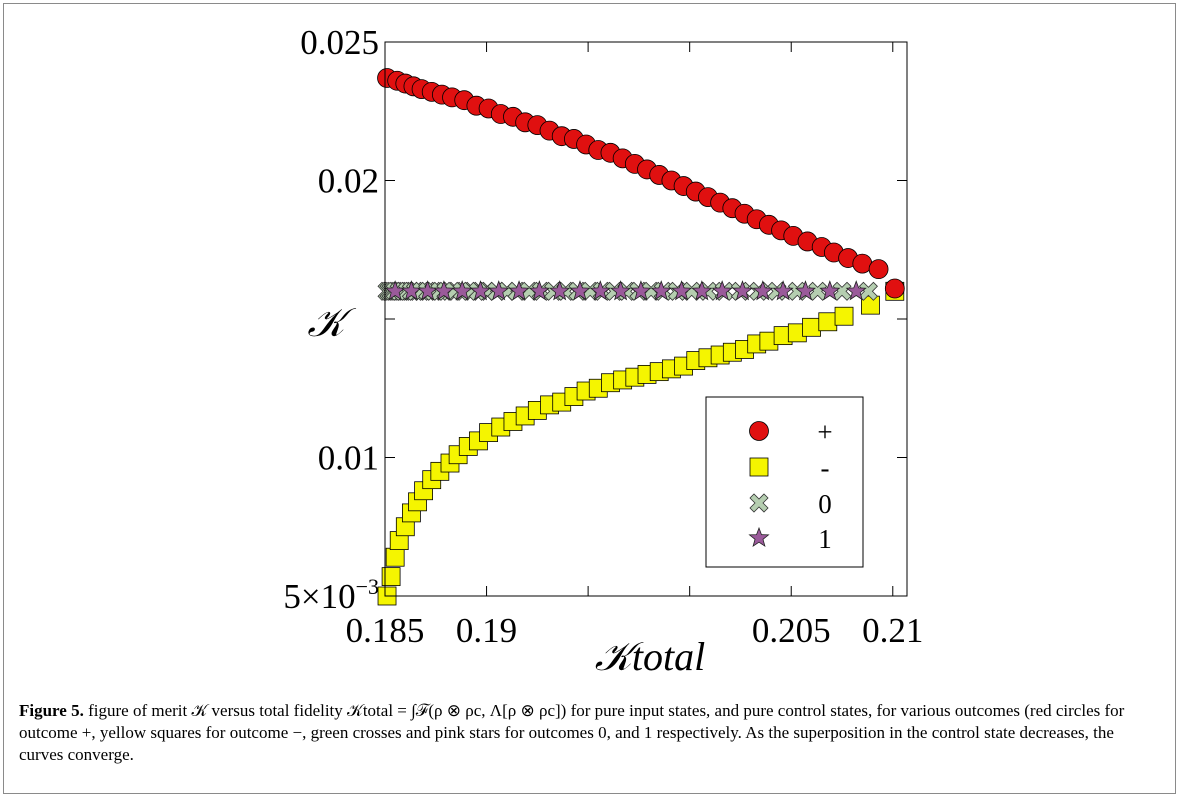 The width and height of the screenshot is (1181, 798). Describe the element at coordinates (791, 432) in the screenshot. I see `legend-item: +` at that location.